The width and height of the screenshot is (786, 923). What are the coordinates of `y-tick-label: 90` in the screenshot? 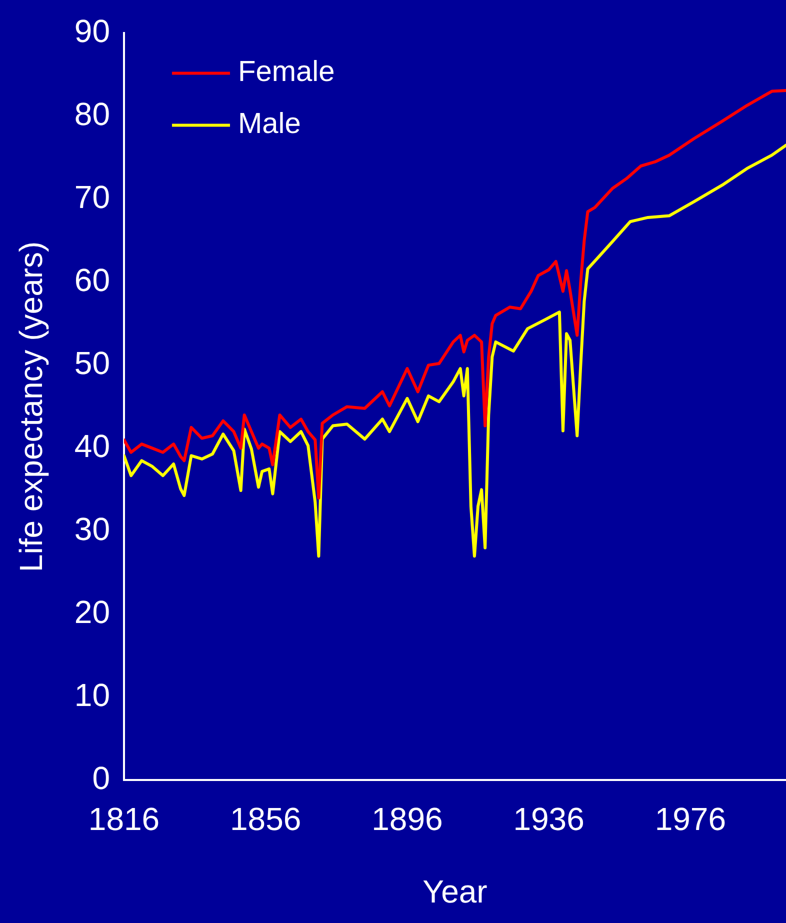 It's located at (92, 31).